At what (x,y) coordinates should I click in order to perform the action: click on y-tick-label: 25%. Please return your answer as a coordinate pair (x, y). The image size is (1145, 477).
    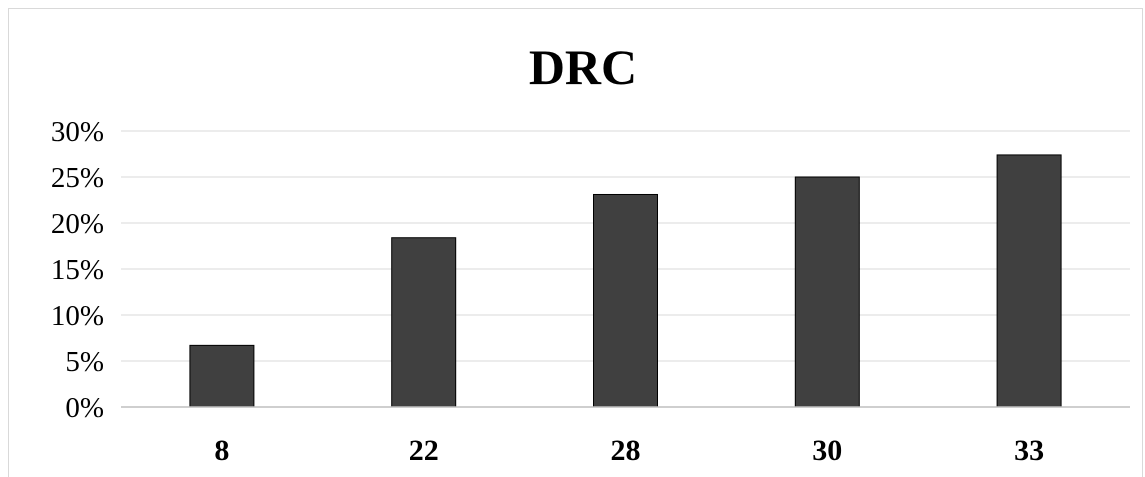
    Looking at the image, I should click on (77, 178).